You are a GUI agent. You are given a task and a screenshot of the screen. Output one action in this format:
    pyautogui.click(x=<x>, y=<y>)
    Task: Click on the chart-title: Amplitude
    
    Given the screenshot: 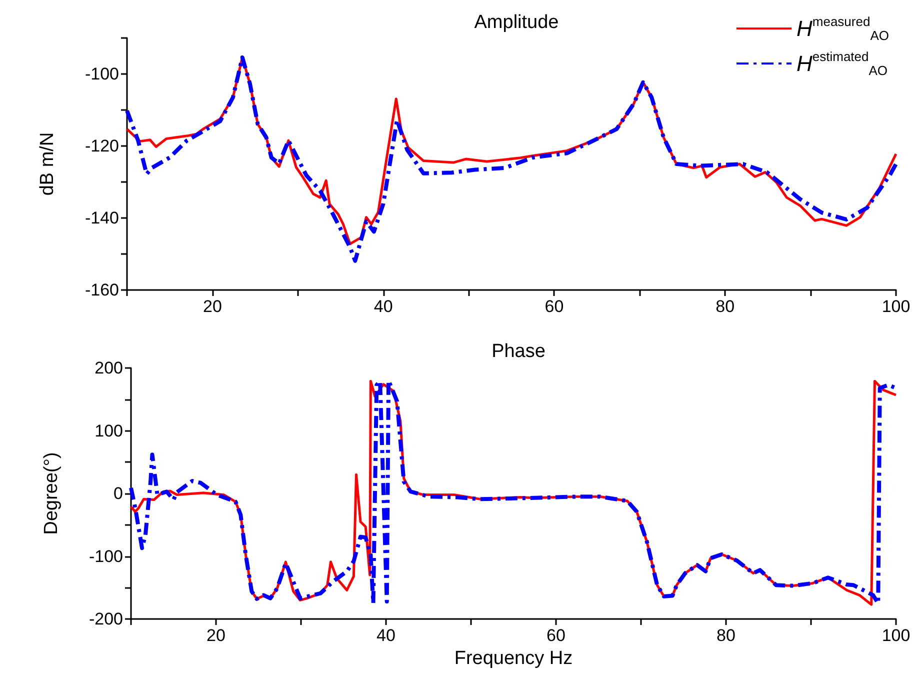 What is the action you would take?
    pyautogui.click(x=516, y=22)
    